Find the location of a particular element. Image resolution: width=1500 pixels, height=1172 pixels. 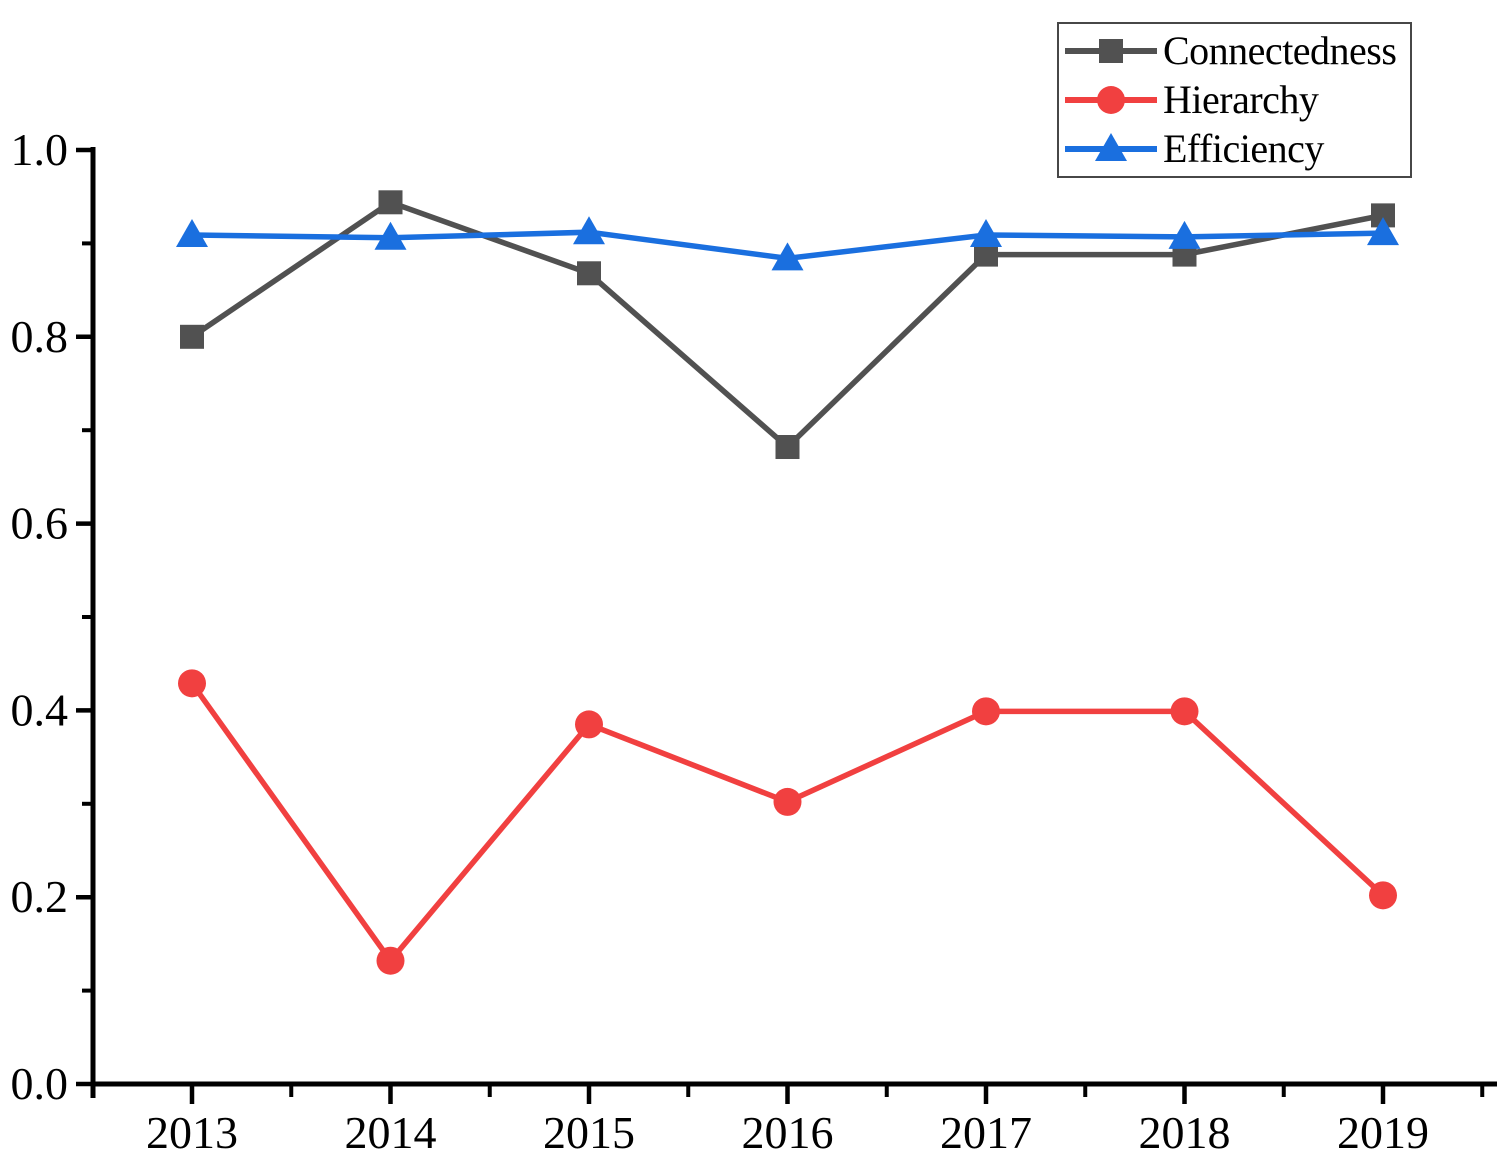

y-tick-label: 0.4 is located at coordinates (40, 709).